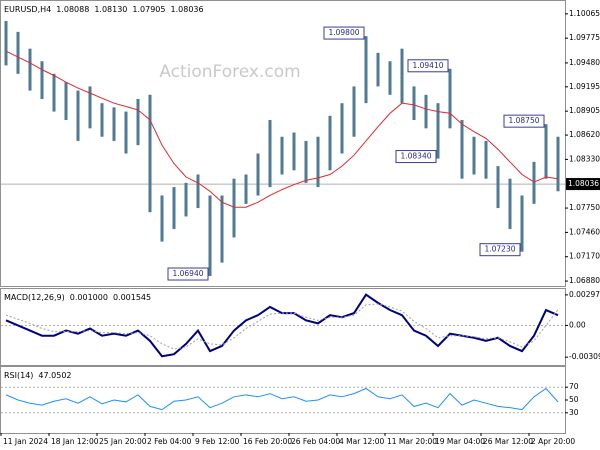 The width and height of the screenshot is (600, 450). Describe the element at coordinates (132, 297) in the screenshot. I see `readout: 0.001545` at that location.